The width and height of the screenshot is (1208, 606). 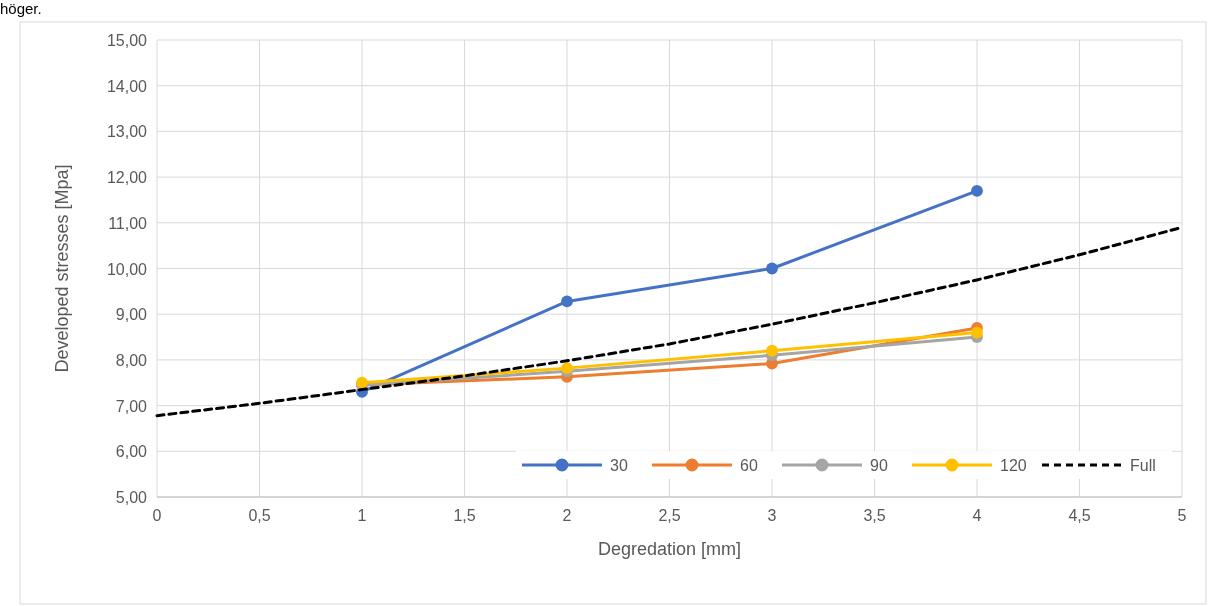 What do you see at coordinates (669, 549) in the screenshot?
I see `x-axis-title: Degredation [mm]` at bounding box center [669, 549].